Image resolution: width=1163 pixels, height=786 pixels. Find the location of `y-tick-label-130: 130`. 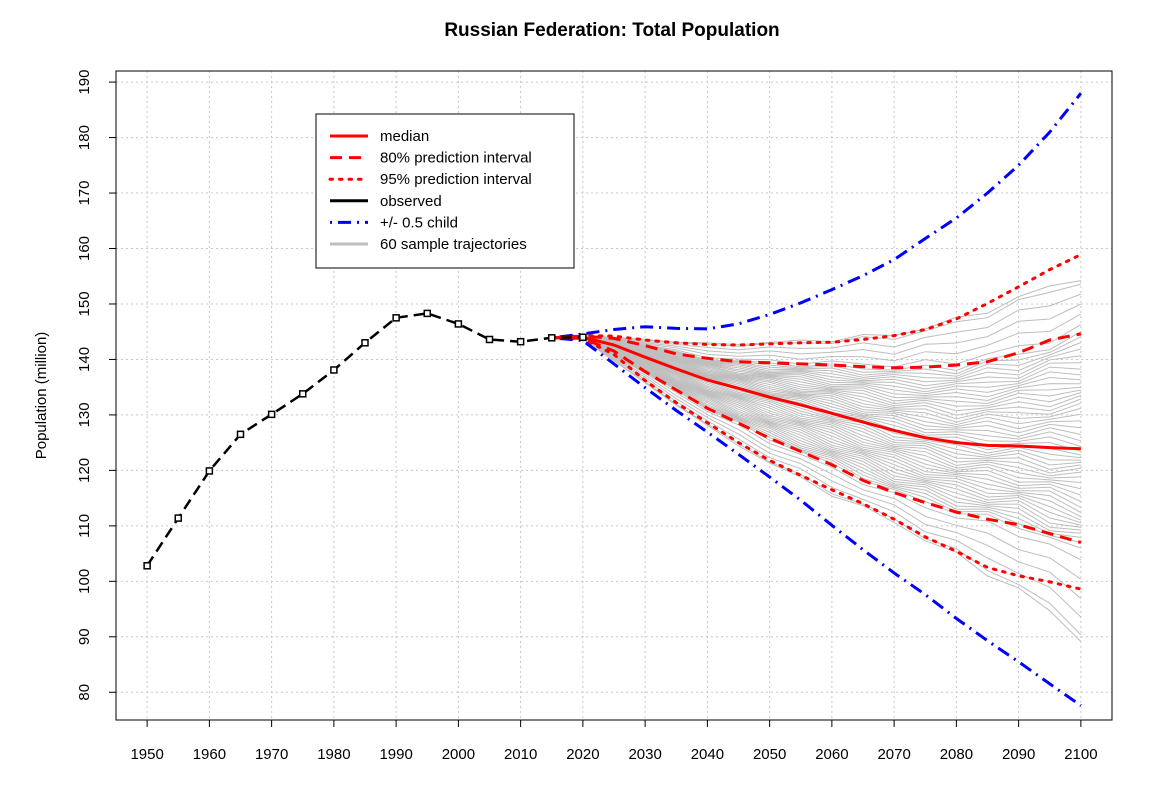

y-tick-label-130: 130 is located at coordinates (84, 414).